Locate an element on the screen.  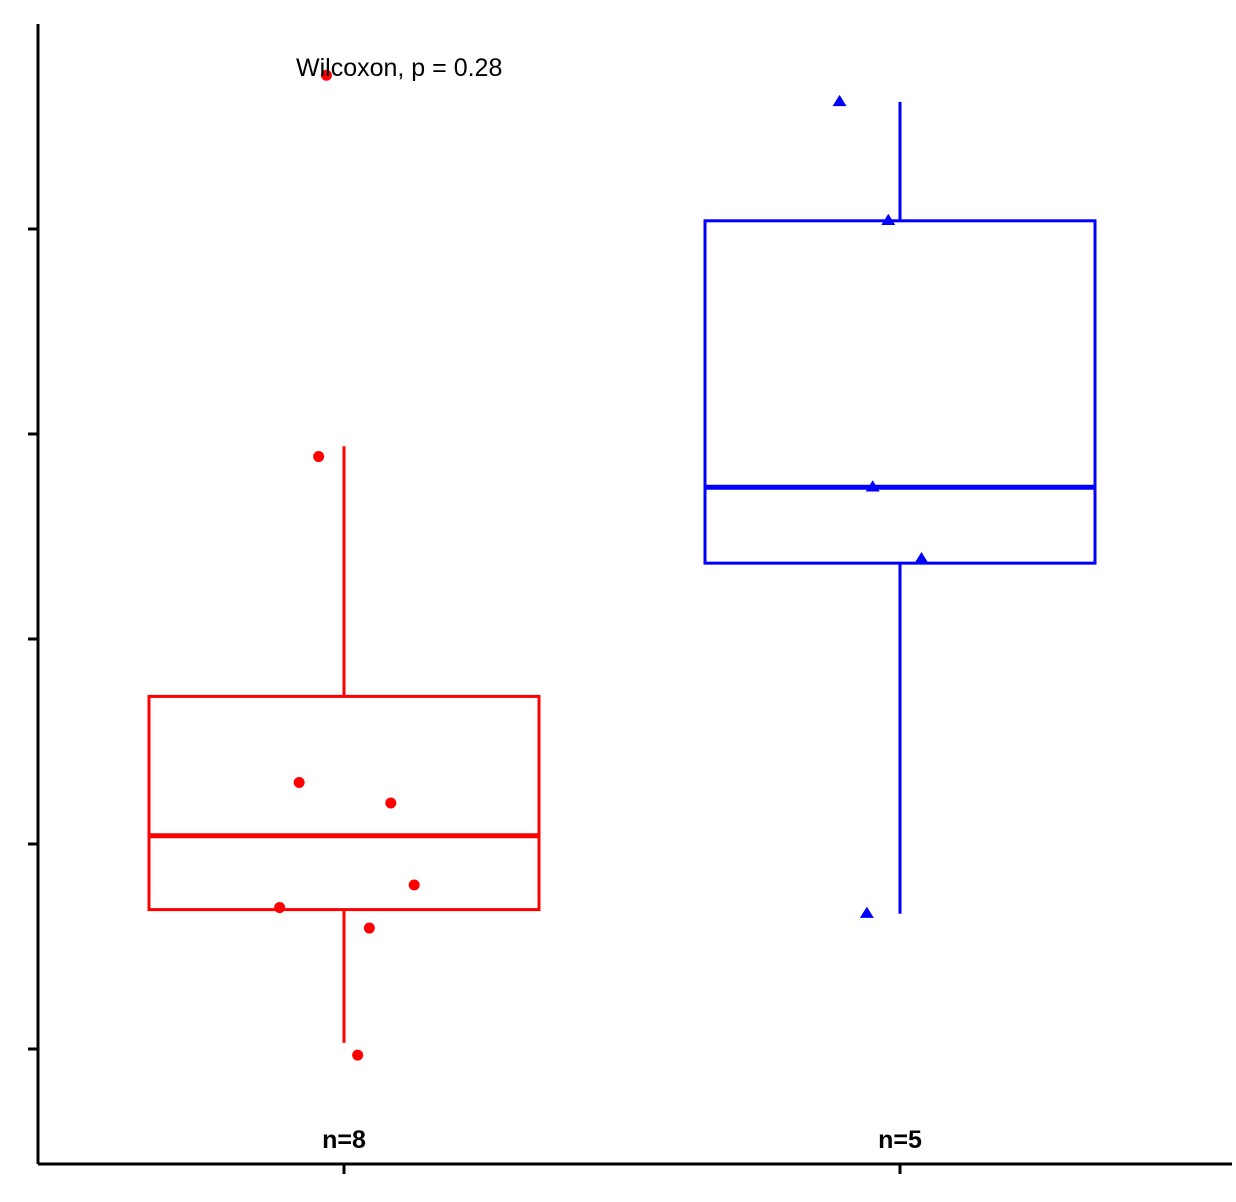
group-1-box is located at coordinates (344, 803).